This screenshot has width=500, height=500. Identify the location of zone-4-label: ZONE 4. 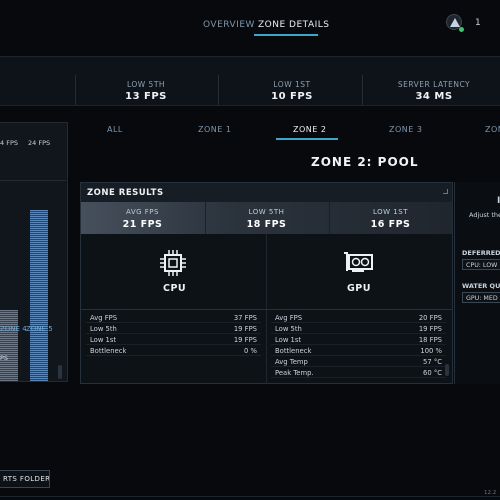
(13, 329).